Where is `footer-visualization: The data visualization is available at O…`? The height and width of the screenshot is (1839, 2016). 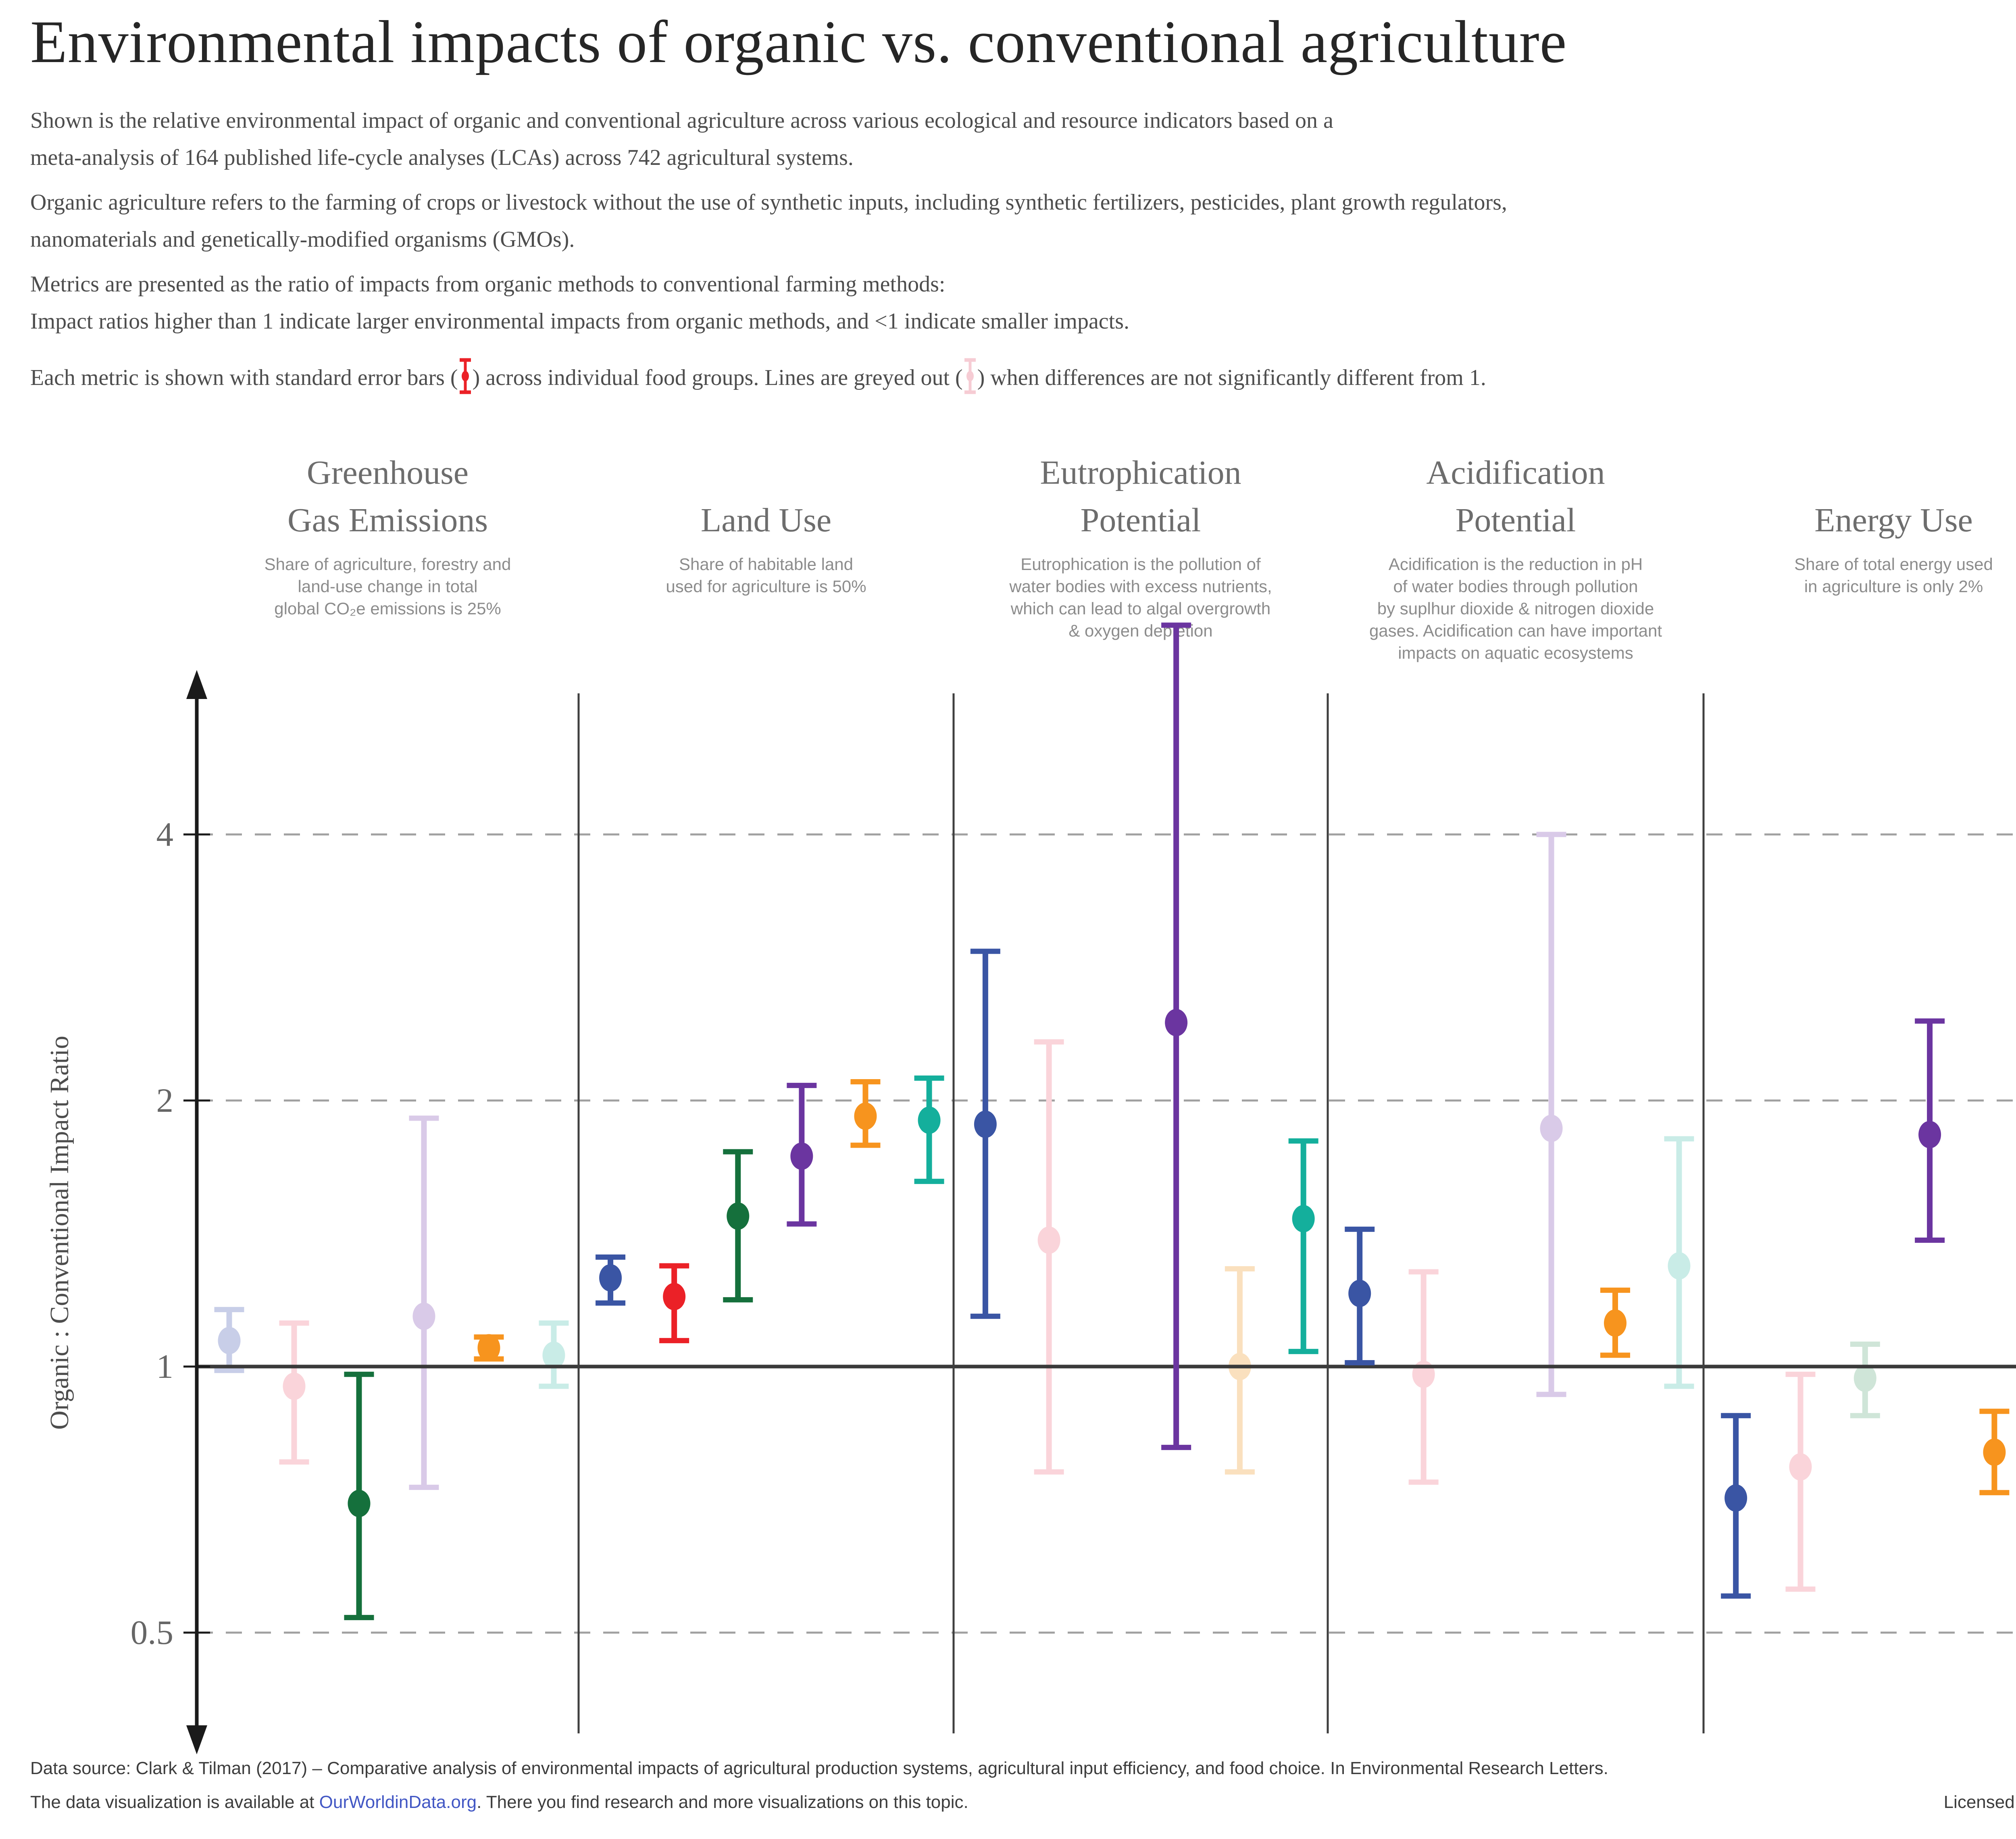 footer-visualization: The data visualization is available at O… is located at coordinates (499, 1802).